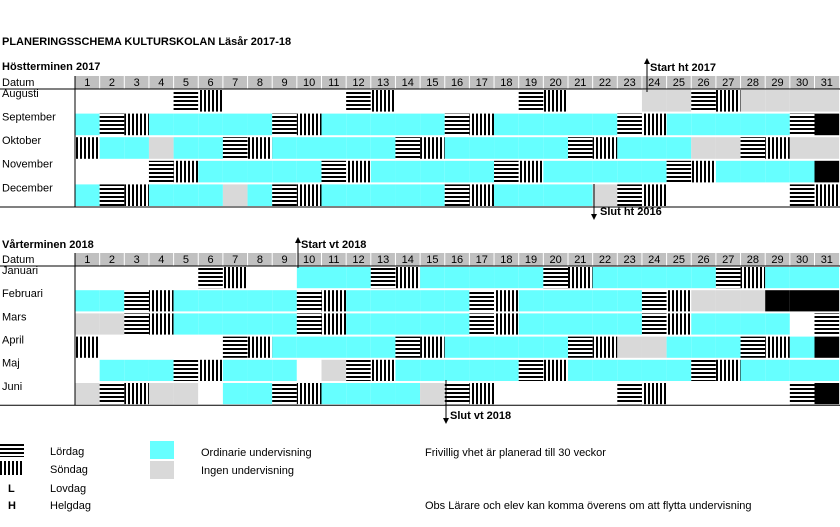 The width and height of the screenshot is (840, 527). What do you see at coordinates (728, 83) in the screenshot?
I see `day-number: 27` at bounding box center [728, 83].